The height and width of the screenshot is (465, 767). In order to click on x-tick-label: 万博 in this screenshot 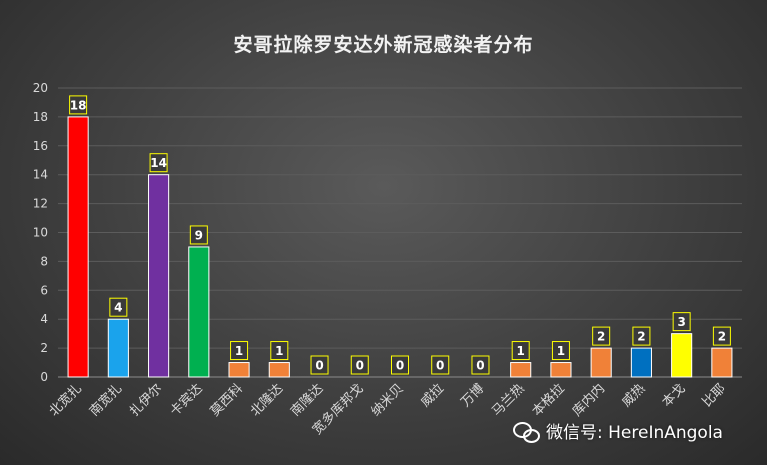, I will do `click(472, 395)`.